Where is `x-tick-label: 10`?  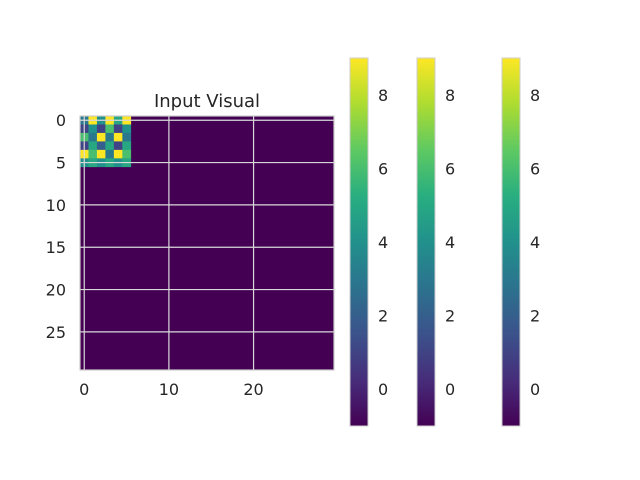
x-tick-label: 10 is located at coordinates (169, 389).